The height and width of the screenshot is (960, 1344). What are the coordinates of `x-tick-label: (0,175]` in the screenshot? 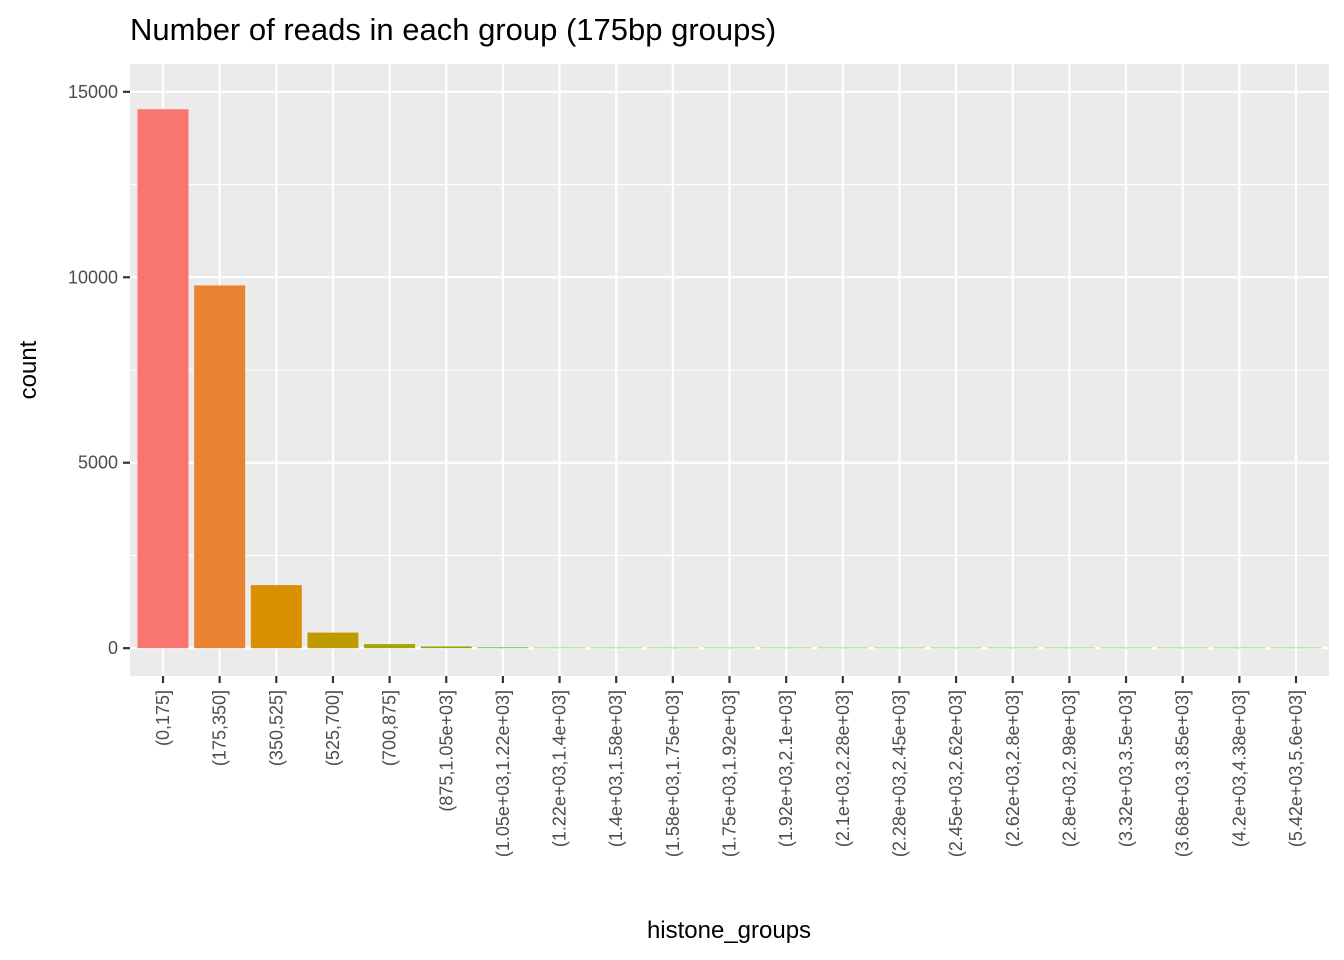 It's located at (163, 718).